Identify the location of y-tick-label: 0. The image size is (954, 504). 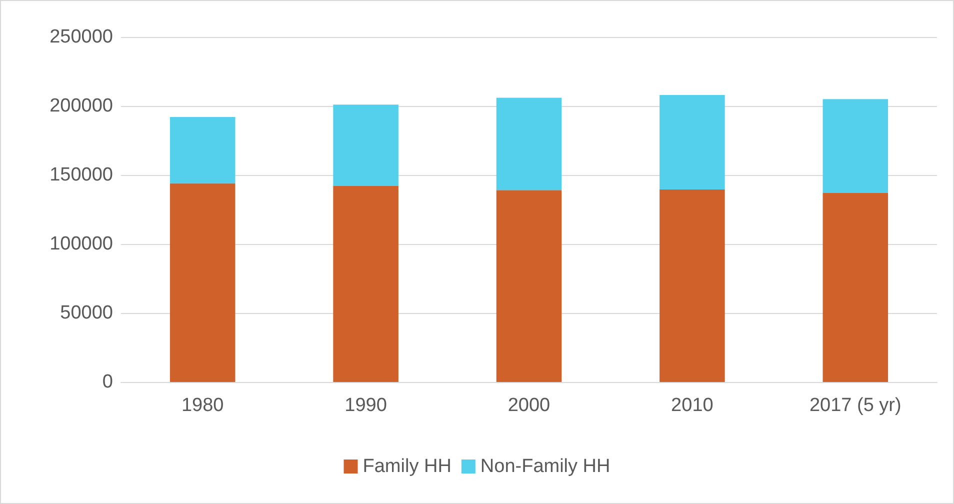
(107, 382).